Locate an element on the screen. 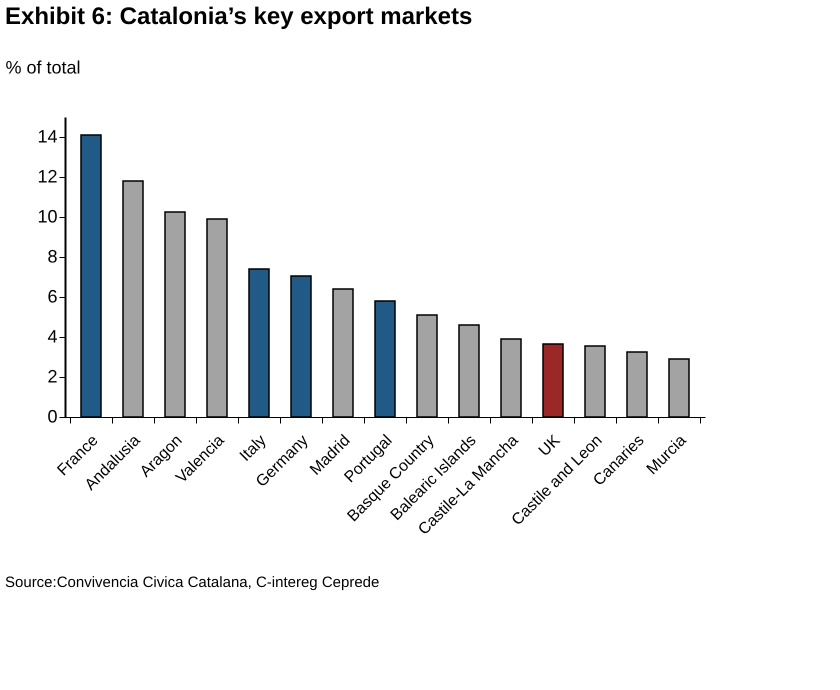 Image resolution: width=840 pixels, height=690 pixels. source-note: Source:Convivencia Civica Catalana, C-intereg Ceprede is located at coordinates (192, 582).